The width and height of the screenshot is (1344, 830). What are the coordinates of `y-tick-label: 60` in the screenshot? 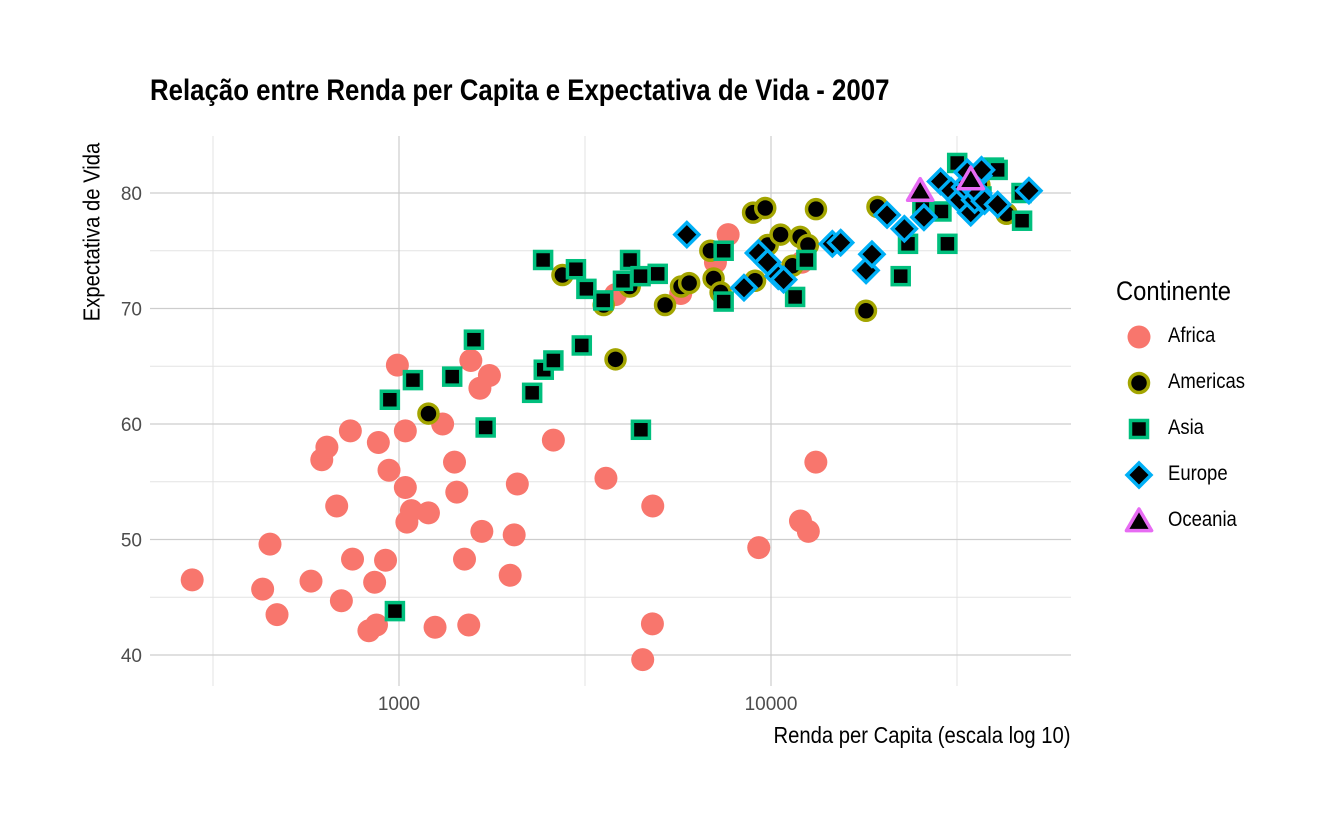 It's located at (131, 425).